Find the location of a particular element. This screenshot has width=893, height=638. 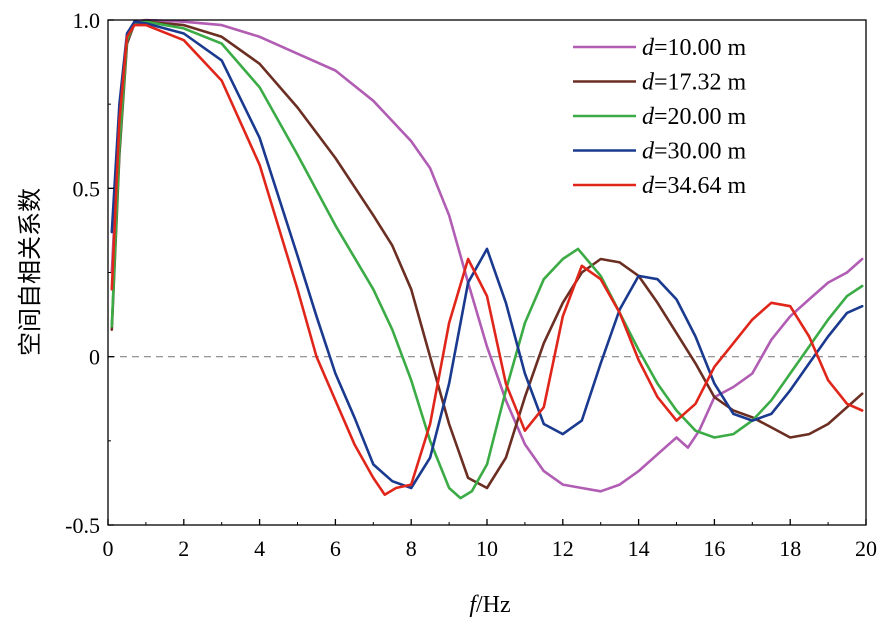

legend-label-3: d=20.00 m is located at coordinates (694, 117).